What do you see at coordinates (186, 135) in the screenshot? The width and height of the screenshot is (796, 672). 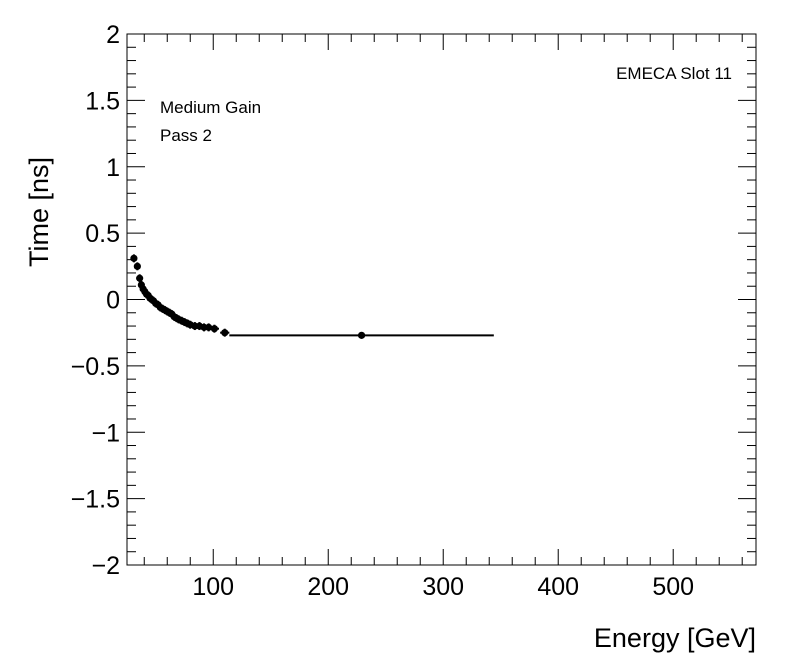 I see `pass-annotation: Pass 2` at bounding box center [186, 135].